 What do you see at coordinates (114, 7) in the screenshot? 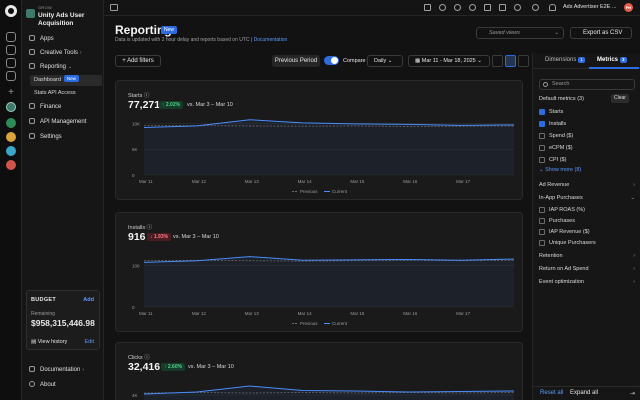
I see `toggle-sidebar-icon` at bounding box center [114, 7].